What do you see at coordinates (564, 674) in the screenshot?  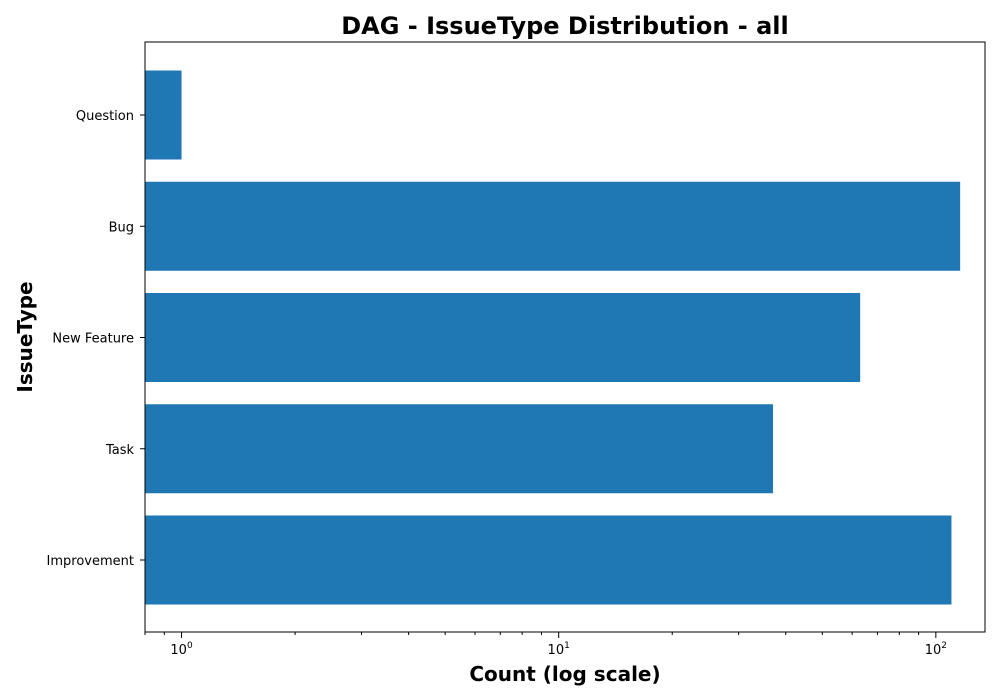 I see `x-axis-label: Count (log scale)` at bounding box center [564, 674].